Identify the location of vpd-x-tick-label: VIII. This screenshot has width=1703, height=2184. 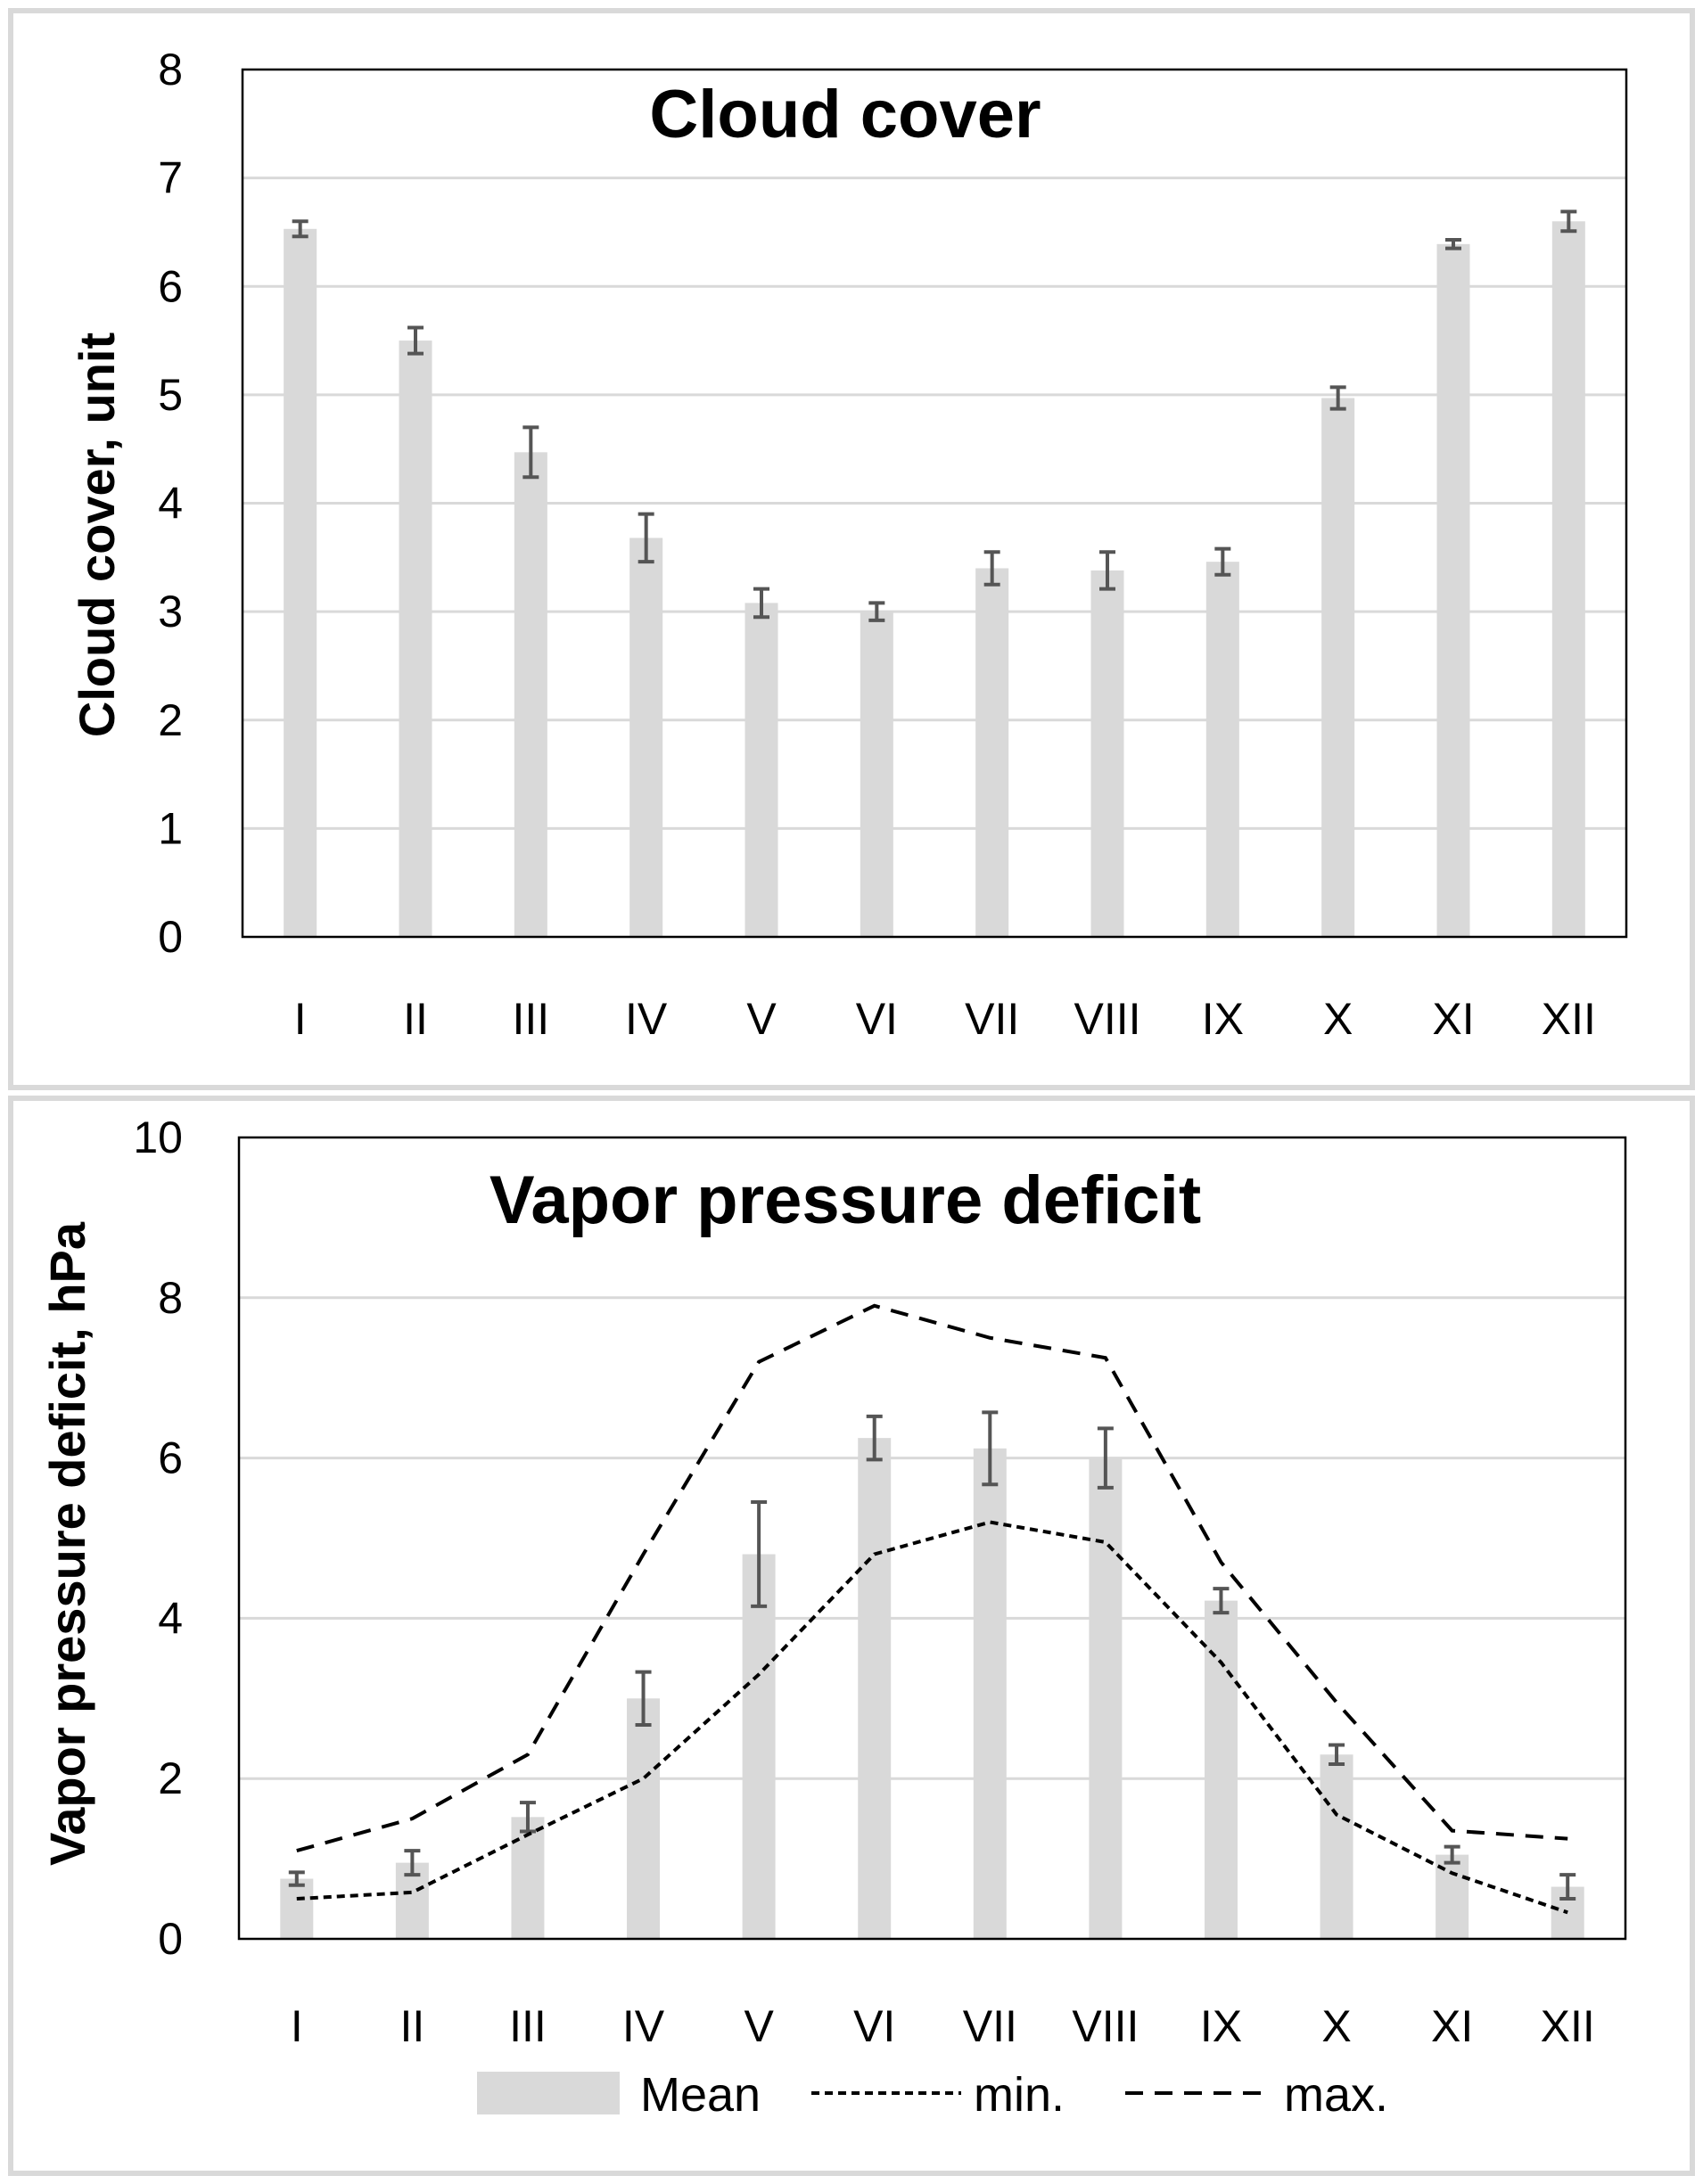
(1105, 2026).